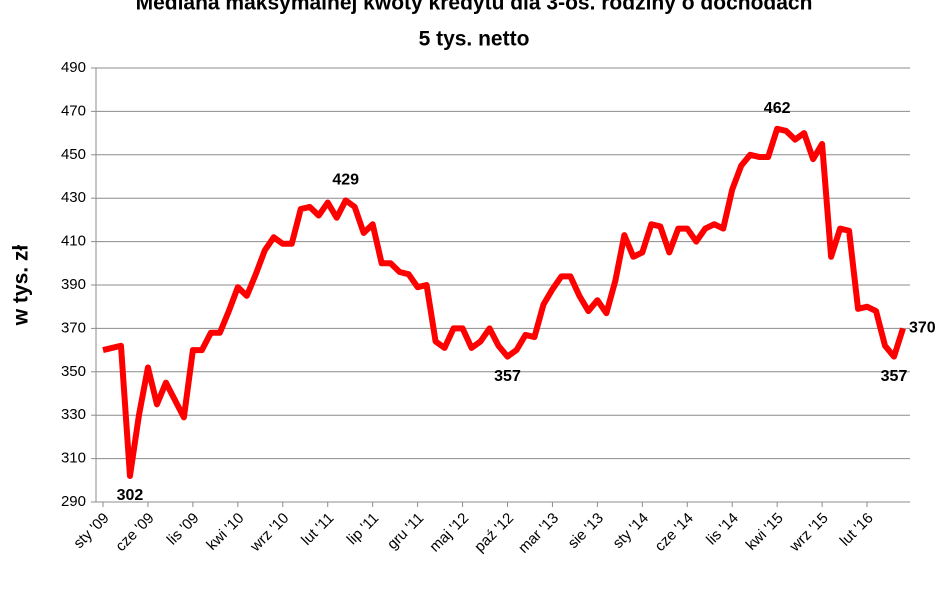 The height and width of the screenshot is (593, 948). I want to click on x-tick-label: lut '11, so click(317, 529).